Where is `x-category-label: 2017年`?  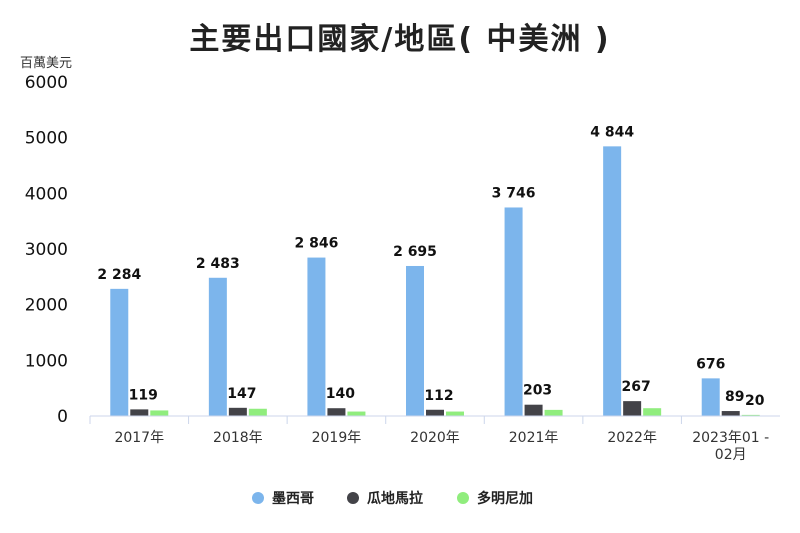
x-category-label: 2017年 is located at coordinates (139, 438).